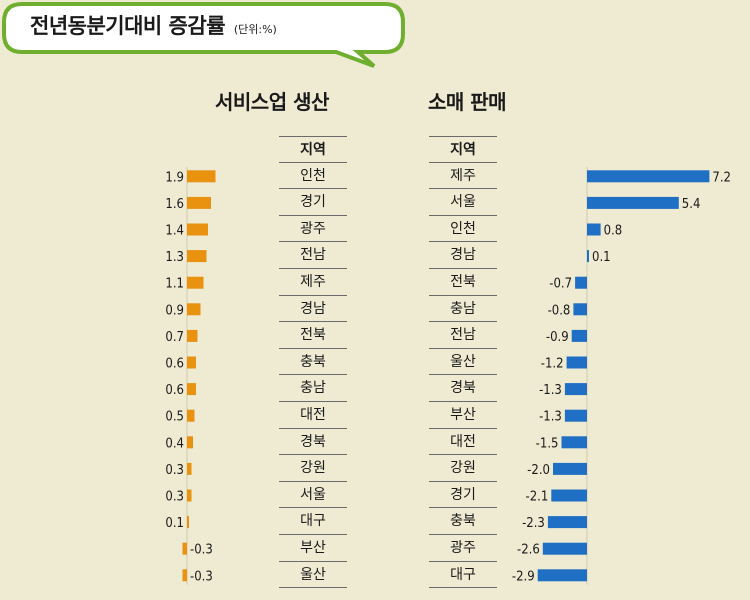 The image size is (750, 600). What do you see at coordinates (538, 470) in the screenshot?
I see `retail-value-label: -2.0` at bounding box center [538, 470].